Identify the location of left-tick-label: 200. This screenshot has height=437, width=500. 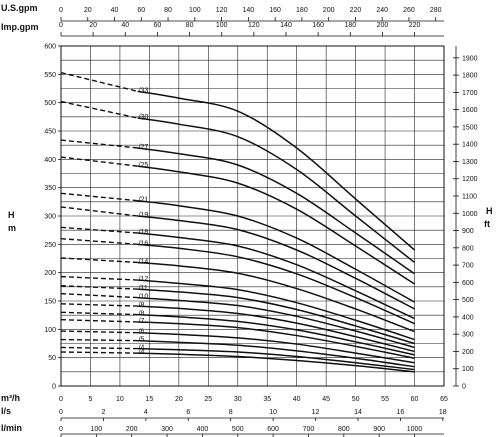
(50, 273).